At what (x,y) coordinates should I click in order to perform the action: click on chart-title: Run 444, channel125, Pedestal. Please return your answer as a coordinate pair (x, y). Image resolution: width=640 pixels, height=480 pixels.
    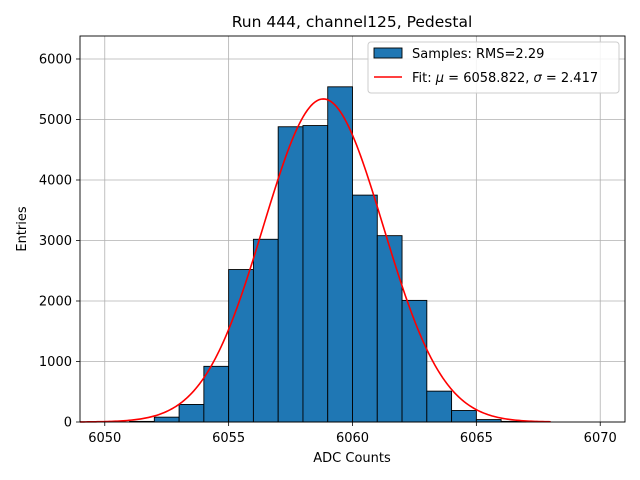
    Looking at the image, I should click on (352, 22).